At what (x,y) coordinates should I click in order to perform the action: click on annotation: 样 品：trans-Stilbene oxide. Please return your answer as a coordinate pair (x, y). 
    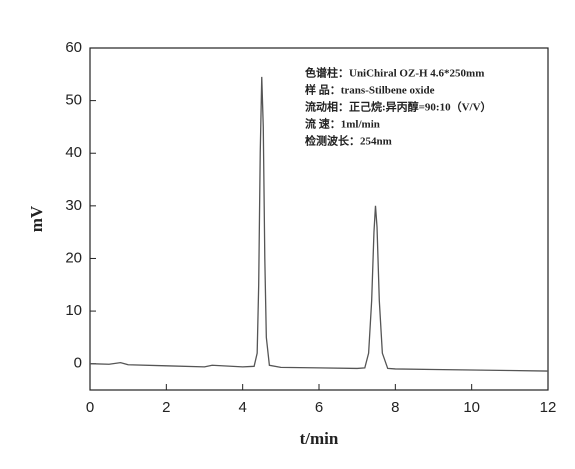
    Looking at the image, I should click on (370, 90).